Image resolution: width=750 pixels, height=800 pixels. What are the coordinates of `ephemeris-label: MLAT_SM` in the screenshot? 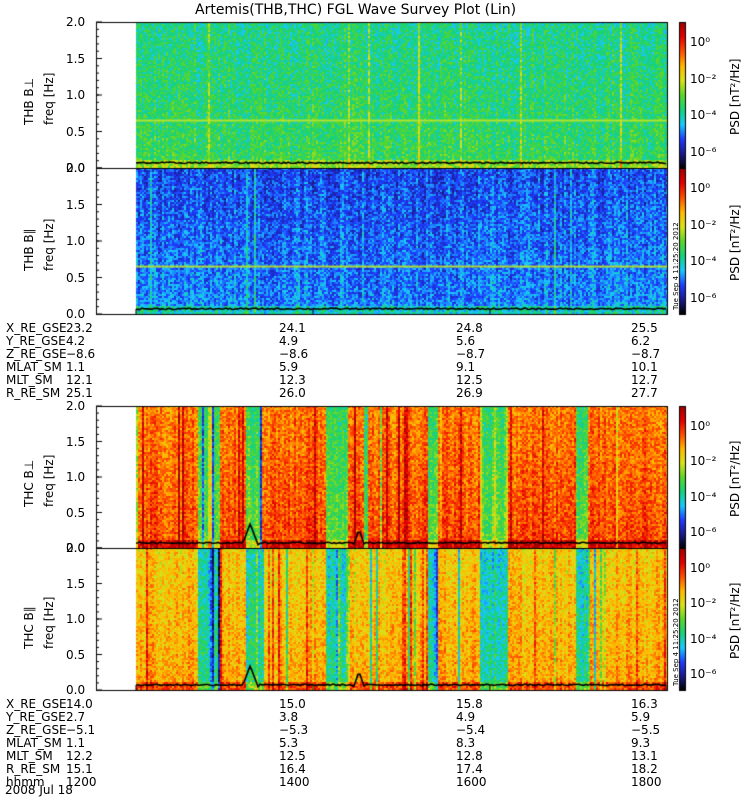 It's located at (34, 367).